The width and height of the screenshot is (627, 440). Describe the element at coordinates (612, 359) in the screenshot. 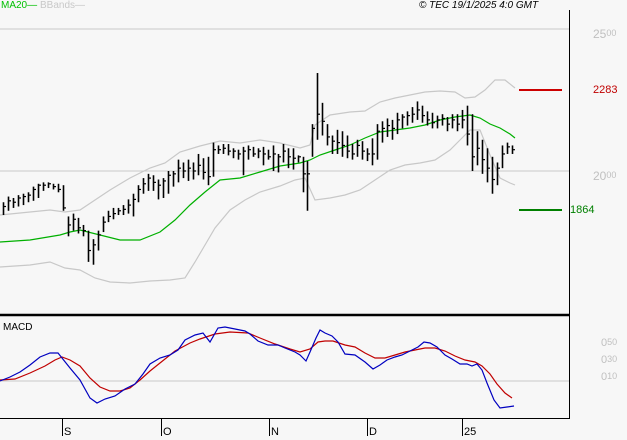

I see `macd-tick-sup: 30` at that location.